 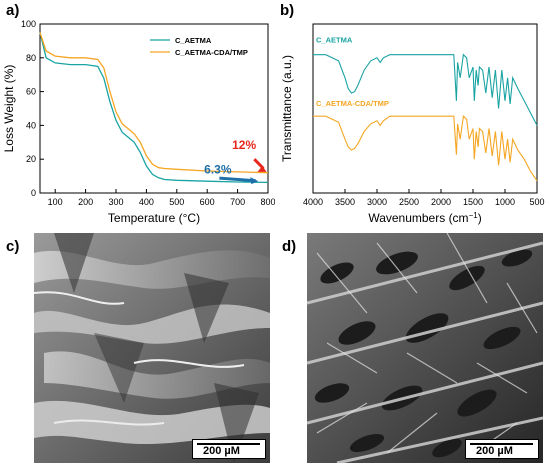 I want to click on y-tick-label: 80, so click(x=31, y=58).